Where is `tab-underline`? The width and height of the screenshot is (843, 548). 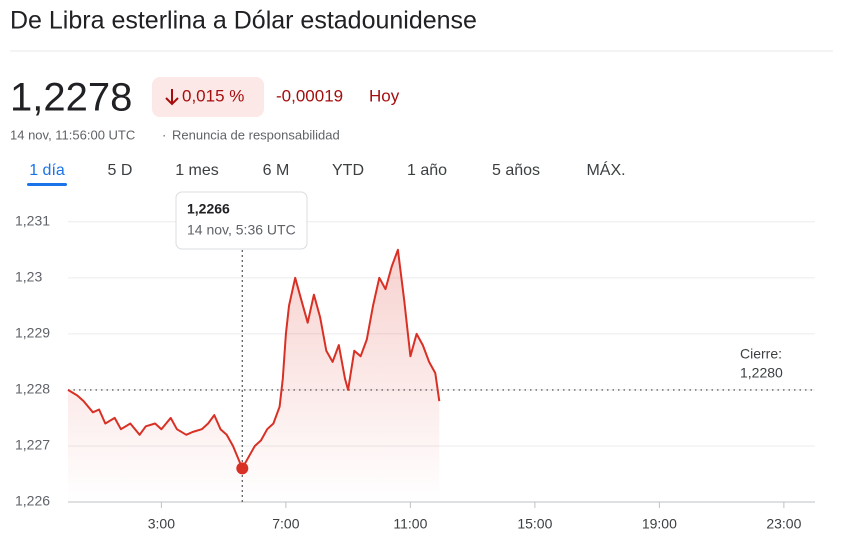 tab-underline is located at coordinates (47, 184).